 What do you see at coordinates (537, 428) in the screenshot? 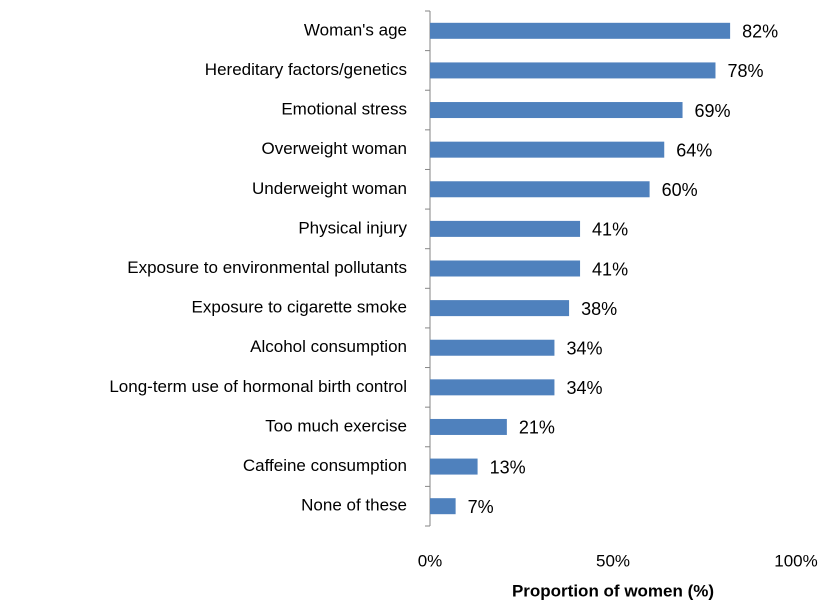
I see `value-label: 21%` at bounding box center [537, 428].